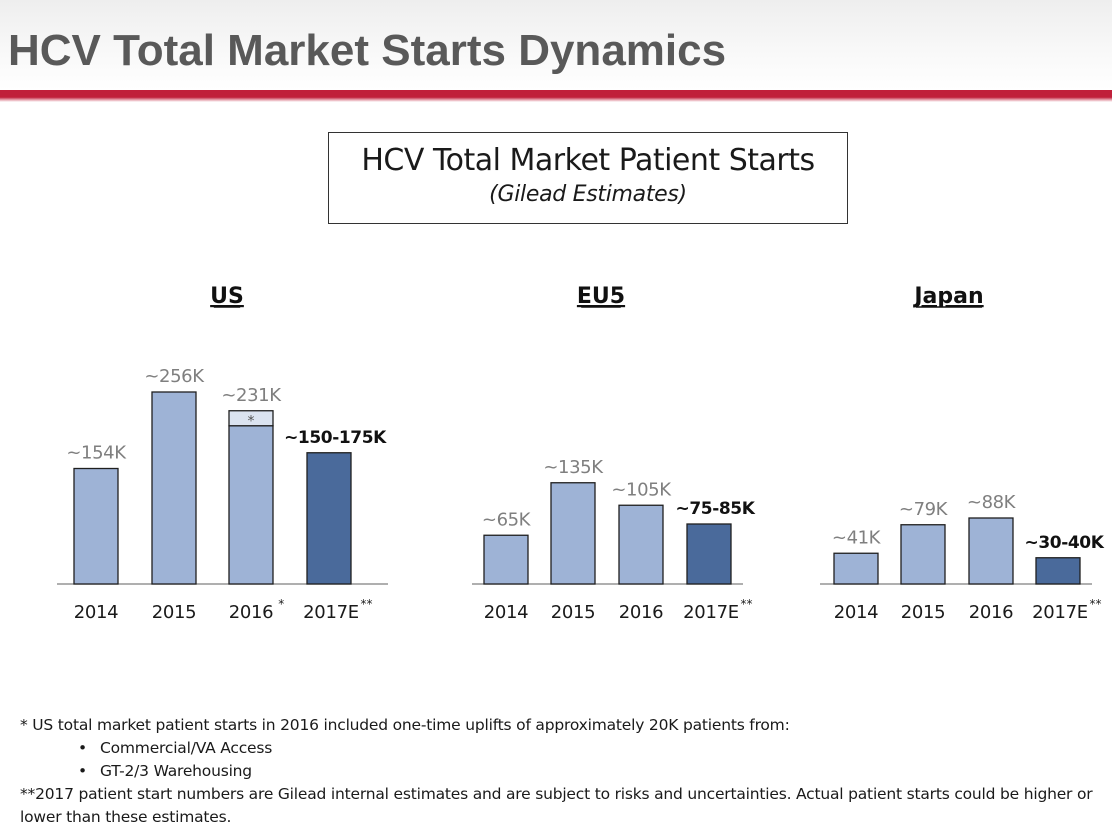 This screenshot has height=832, width=1112. What do you see at coordinates (573, 467) in the screenshot?
I see `data-label: ~135K` at bounding box center [573, 467].